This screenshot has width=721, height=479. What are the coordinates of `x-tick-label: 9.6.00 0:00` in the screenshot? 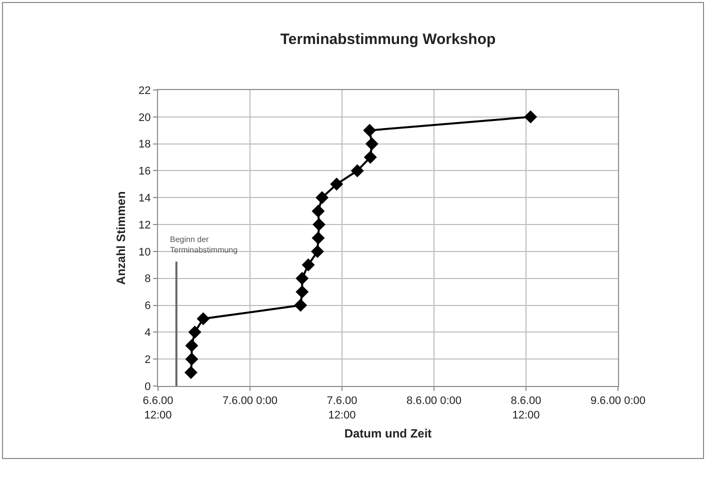 It's located at (618, 401).